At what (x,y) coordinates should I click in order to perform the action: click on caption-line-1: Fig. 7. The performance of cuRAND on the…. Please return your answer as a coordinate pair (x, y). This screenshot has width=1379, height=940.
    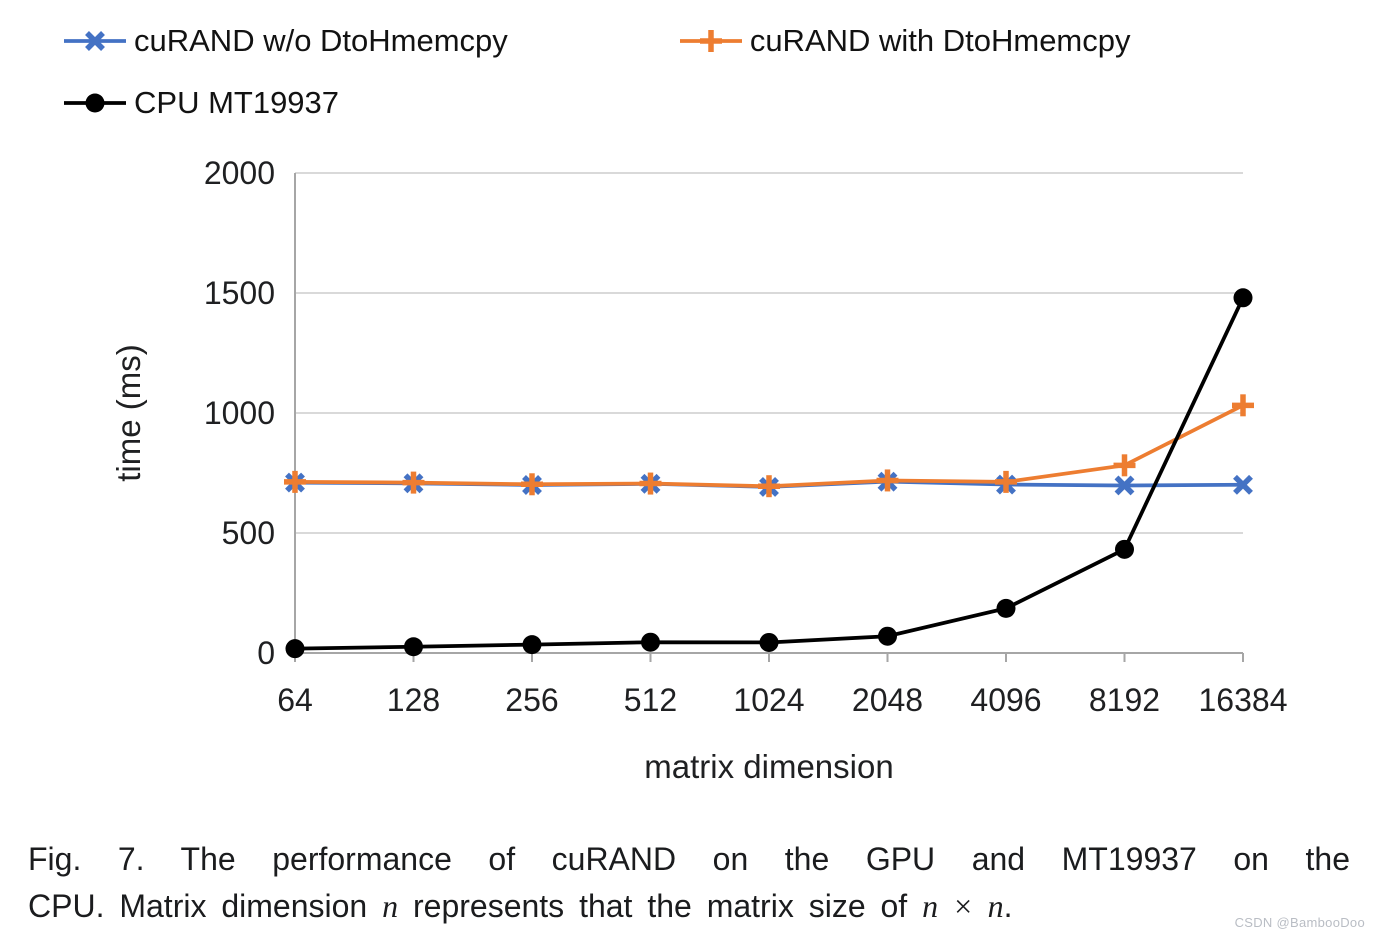
    Looking at the image, I should click on (689, 859).